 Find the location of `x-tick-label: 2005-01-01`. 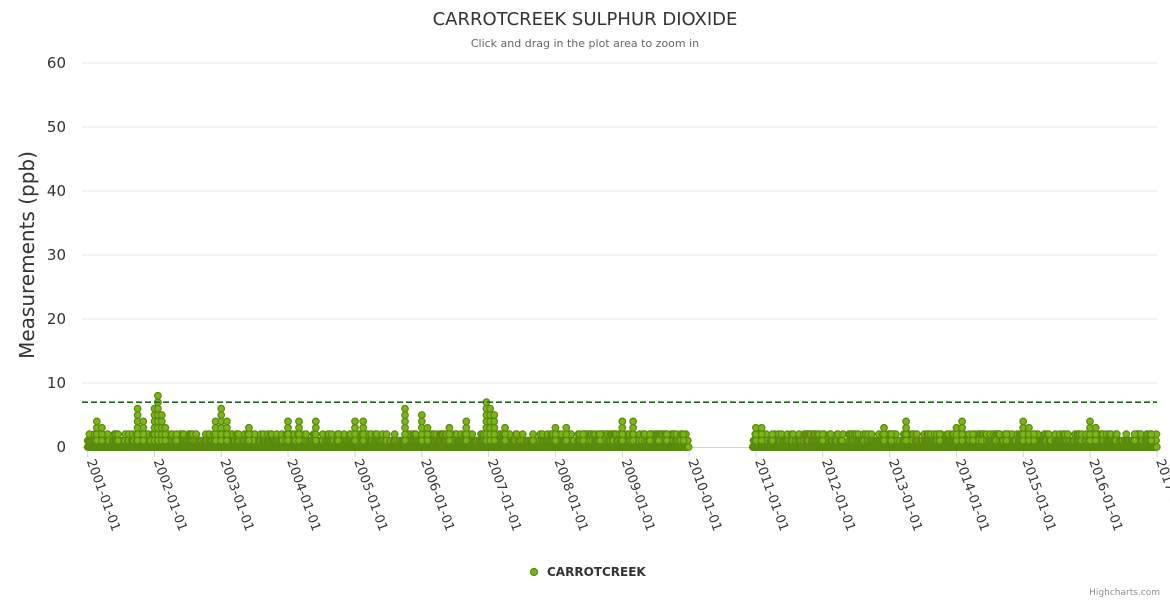

x-tick-label: 2005-01-01 is located at coordinates (370, 495).